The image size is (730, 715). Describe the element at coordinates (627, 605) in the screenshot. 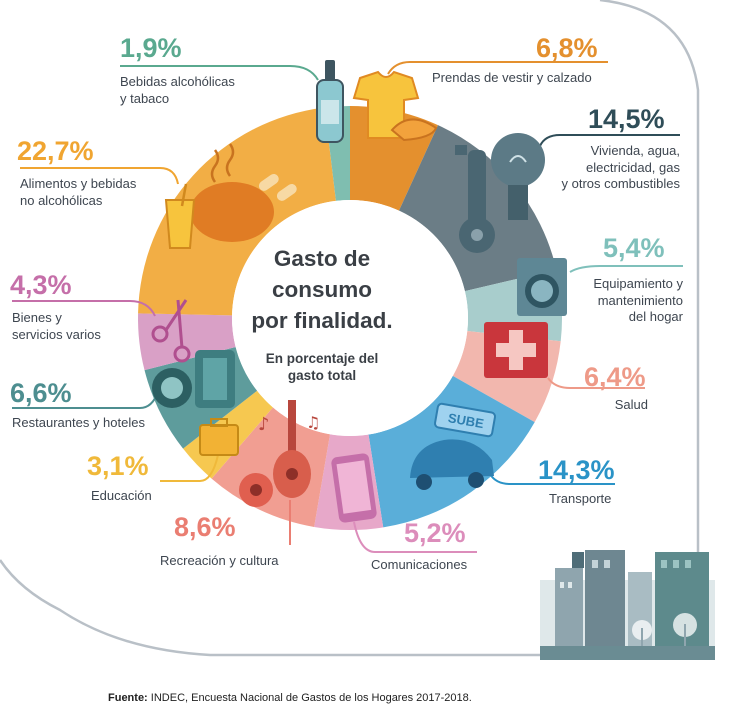

I see `city-skyline-icon` at that location.